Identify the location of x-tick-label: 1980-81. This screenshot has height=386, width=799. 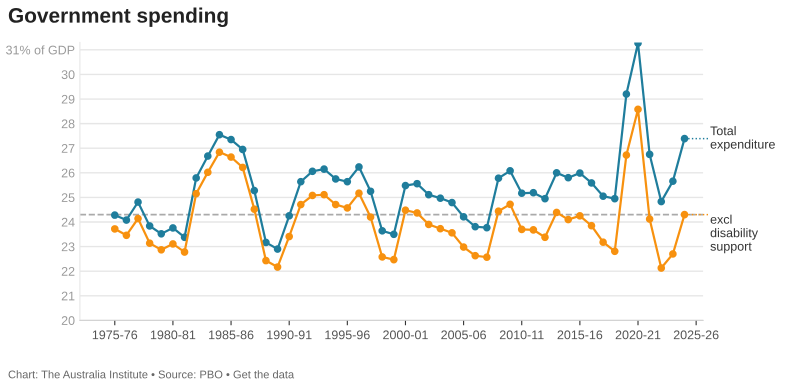
(173, 335).